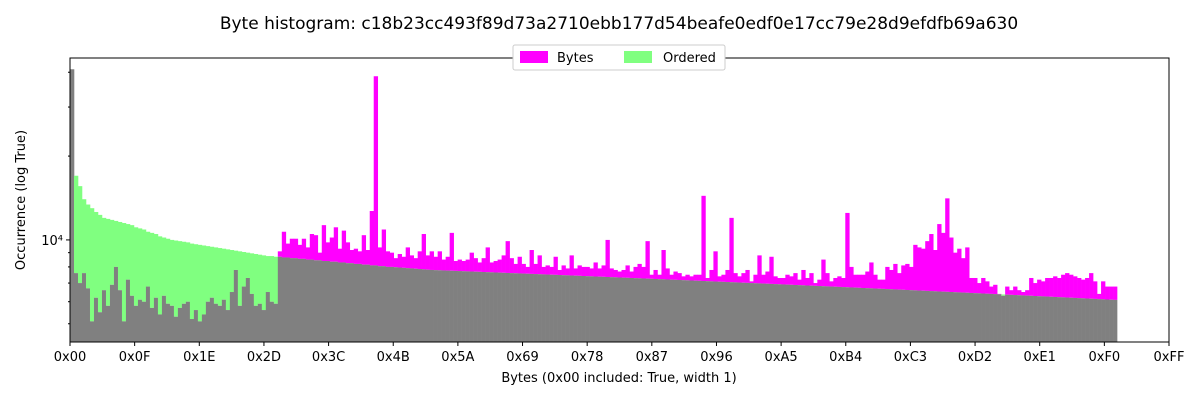 This screenshot has width=1200, height=400. I want to click on x-tick-label: 0xF0, so click(1104, 357).